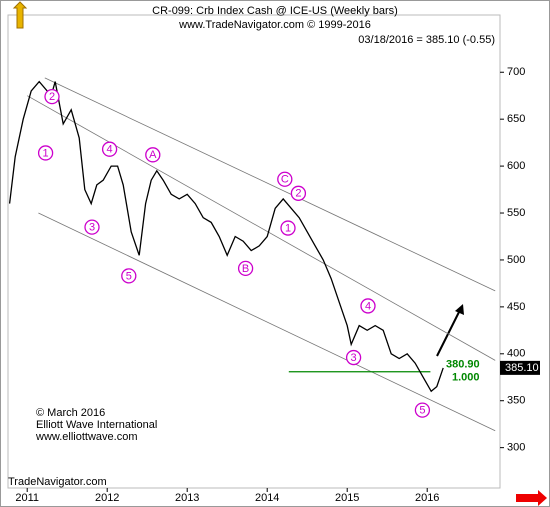 Image resolution: width=550 pixels, height=507 pixels. I want to click on x-tick-label: 2012, so click(107, 498).